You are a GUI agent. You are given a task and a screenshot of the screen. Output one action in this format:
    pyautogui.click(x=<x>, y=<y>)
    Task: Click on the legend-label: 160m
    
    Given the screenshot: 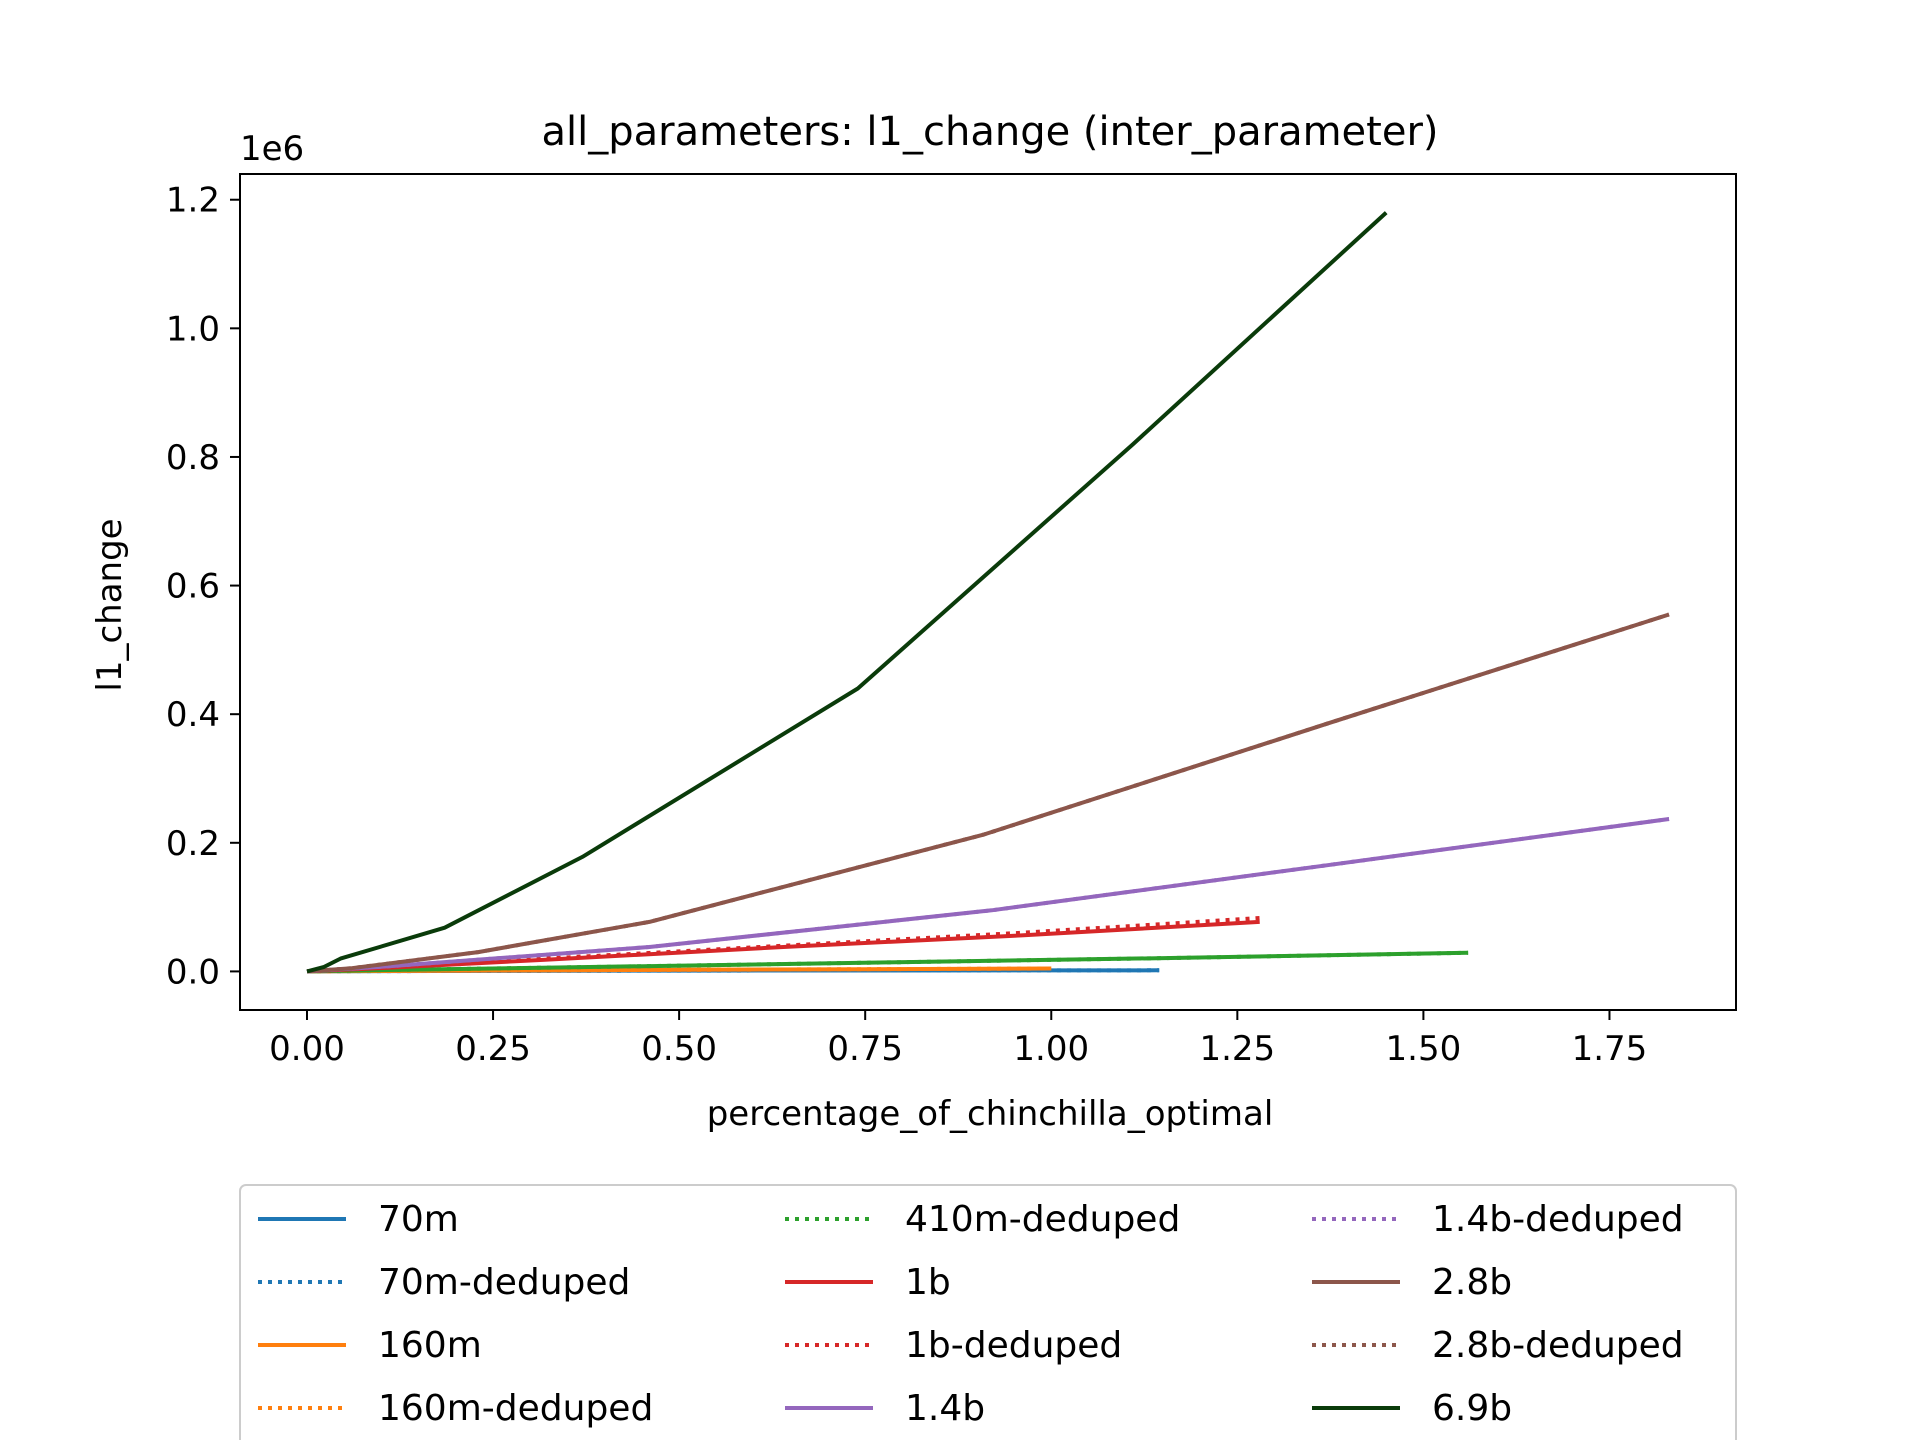 What is the action you would take?
    pyautogui.click(x=430, y=1345)
    